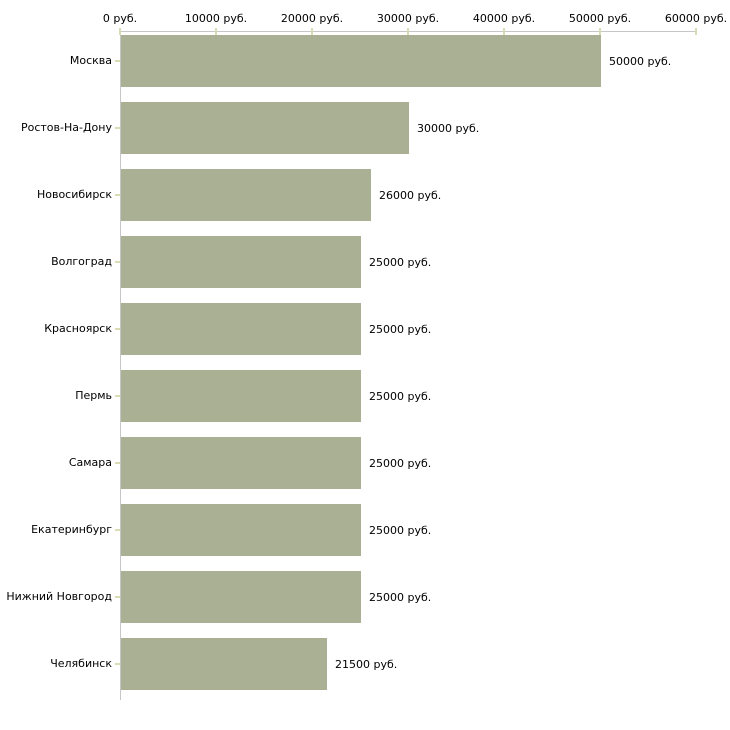  What do you see at coordinates (504, 18) in the screenshot?
I see `x-tick-label: 40000 руб.` at bounding box center [504, 18].